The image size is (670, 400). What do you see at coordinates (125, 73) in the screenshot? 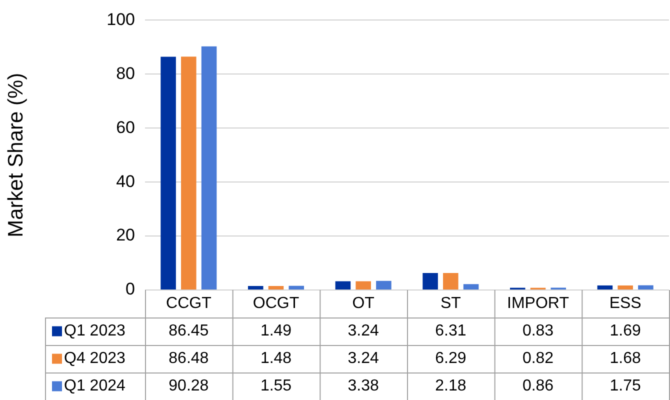
I see `y-tick-label: 80` at bounding box center [125, 73].